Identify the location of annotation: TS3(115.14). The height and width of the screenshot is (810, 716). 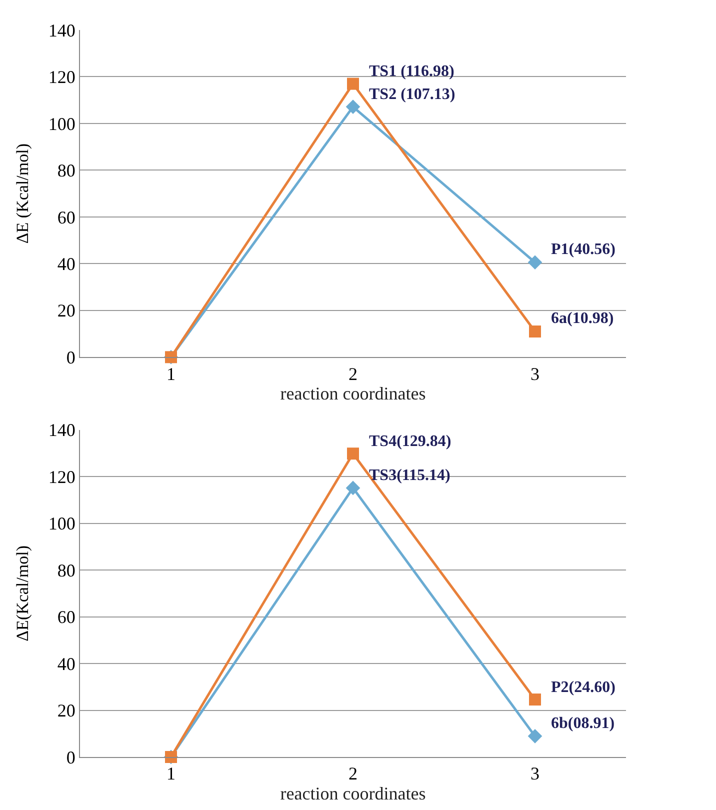
(409, 475).